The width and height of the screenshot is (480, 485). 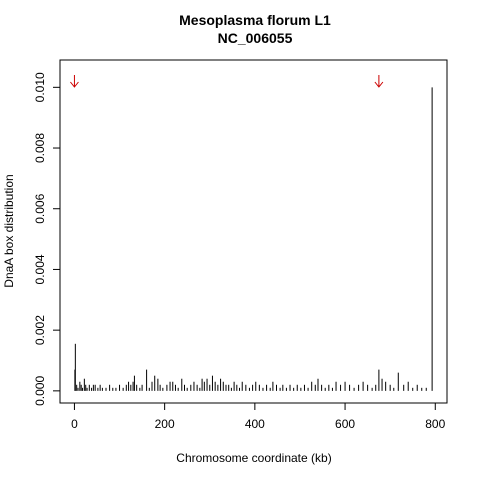 I want to click on y-axis-label: DnaA box distribution, so click(x=9, y=230).